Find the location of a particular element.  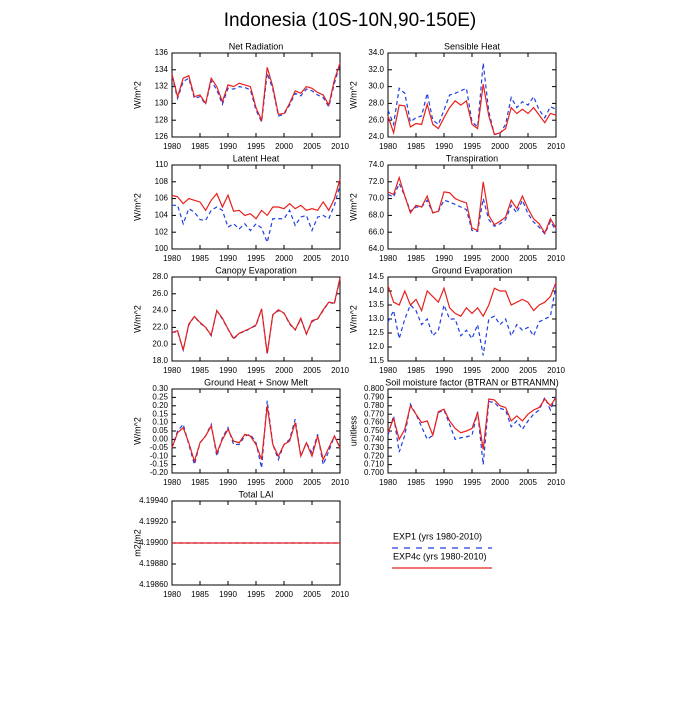

y-tick-label: 72.0 is located at coordinates (376, 181).